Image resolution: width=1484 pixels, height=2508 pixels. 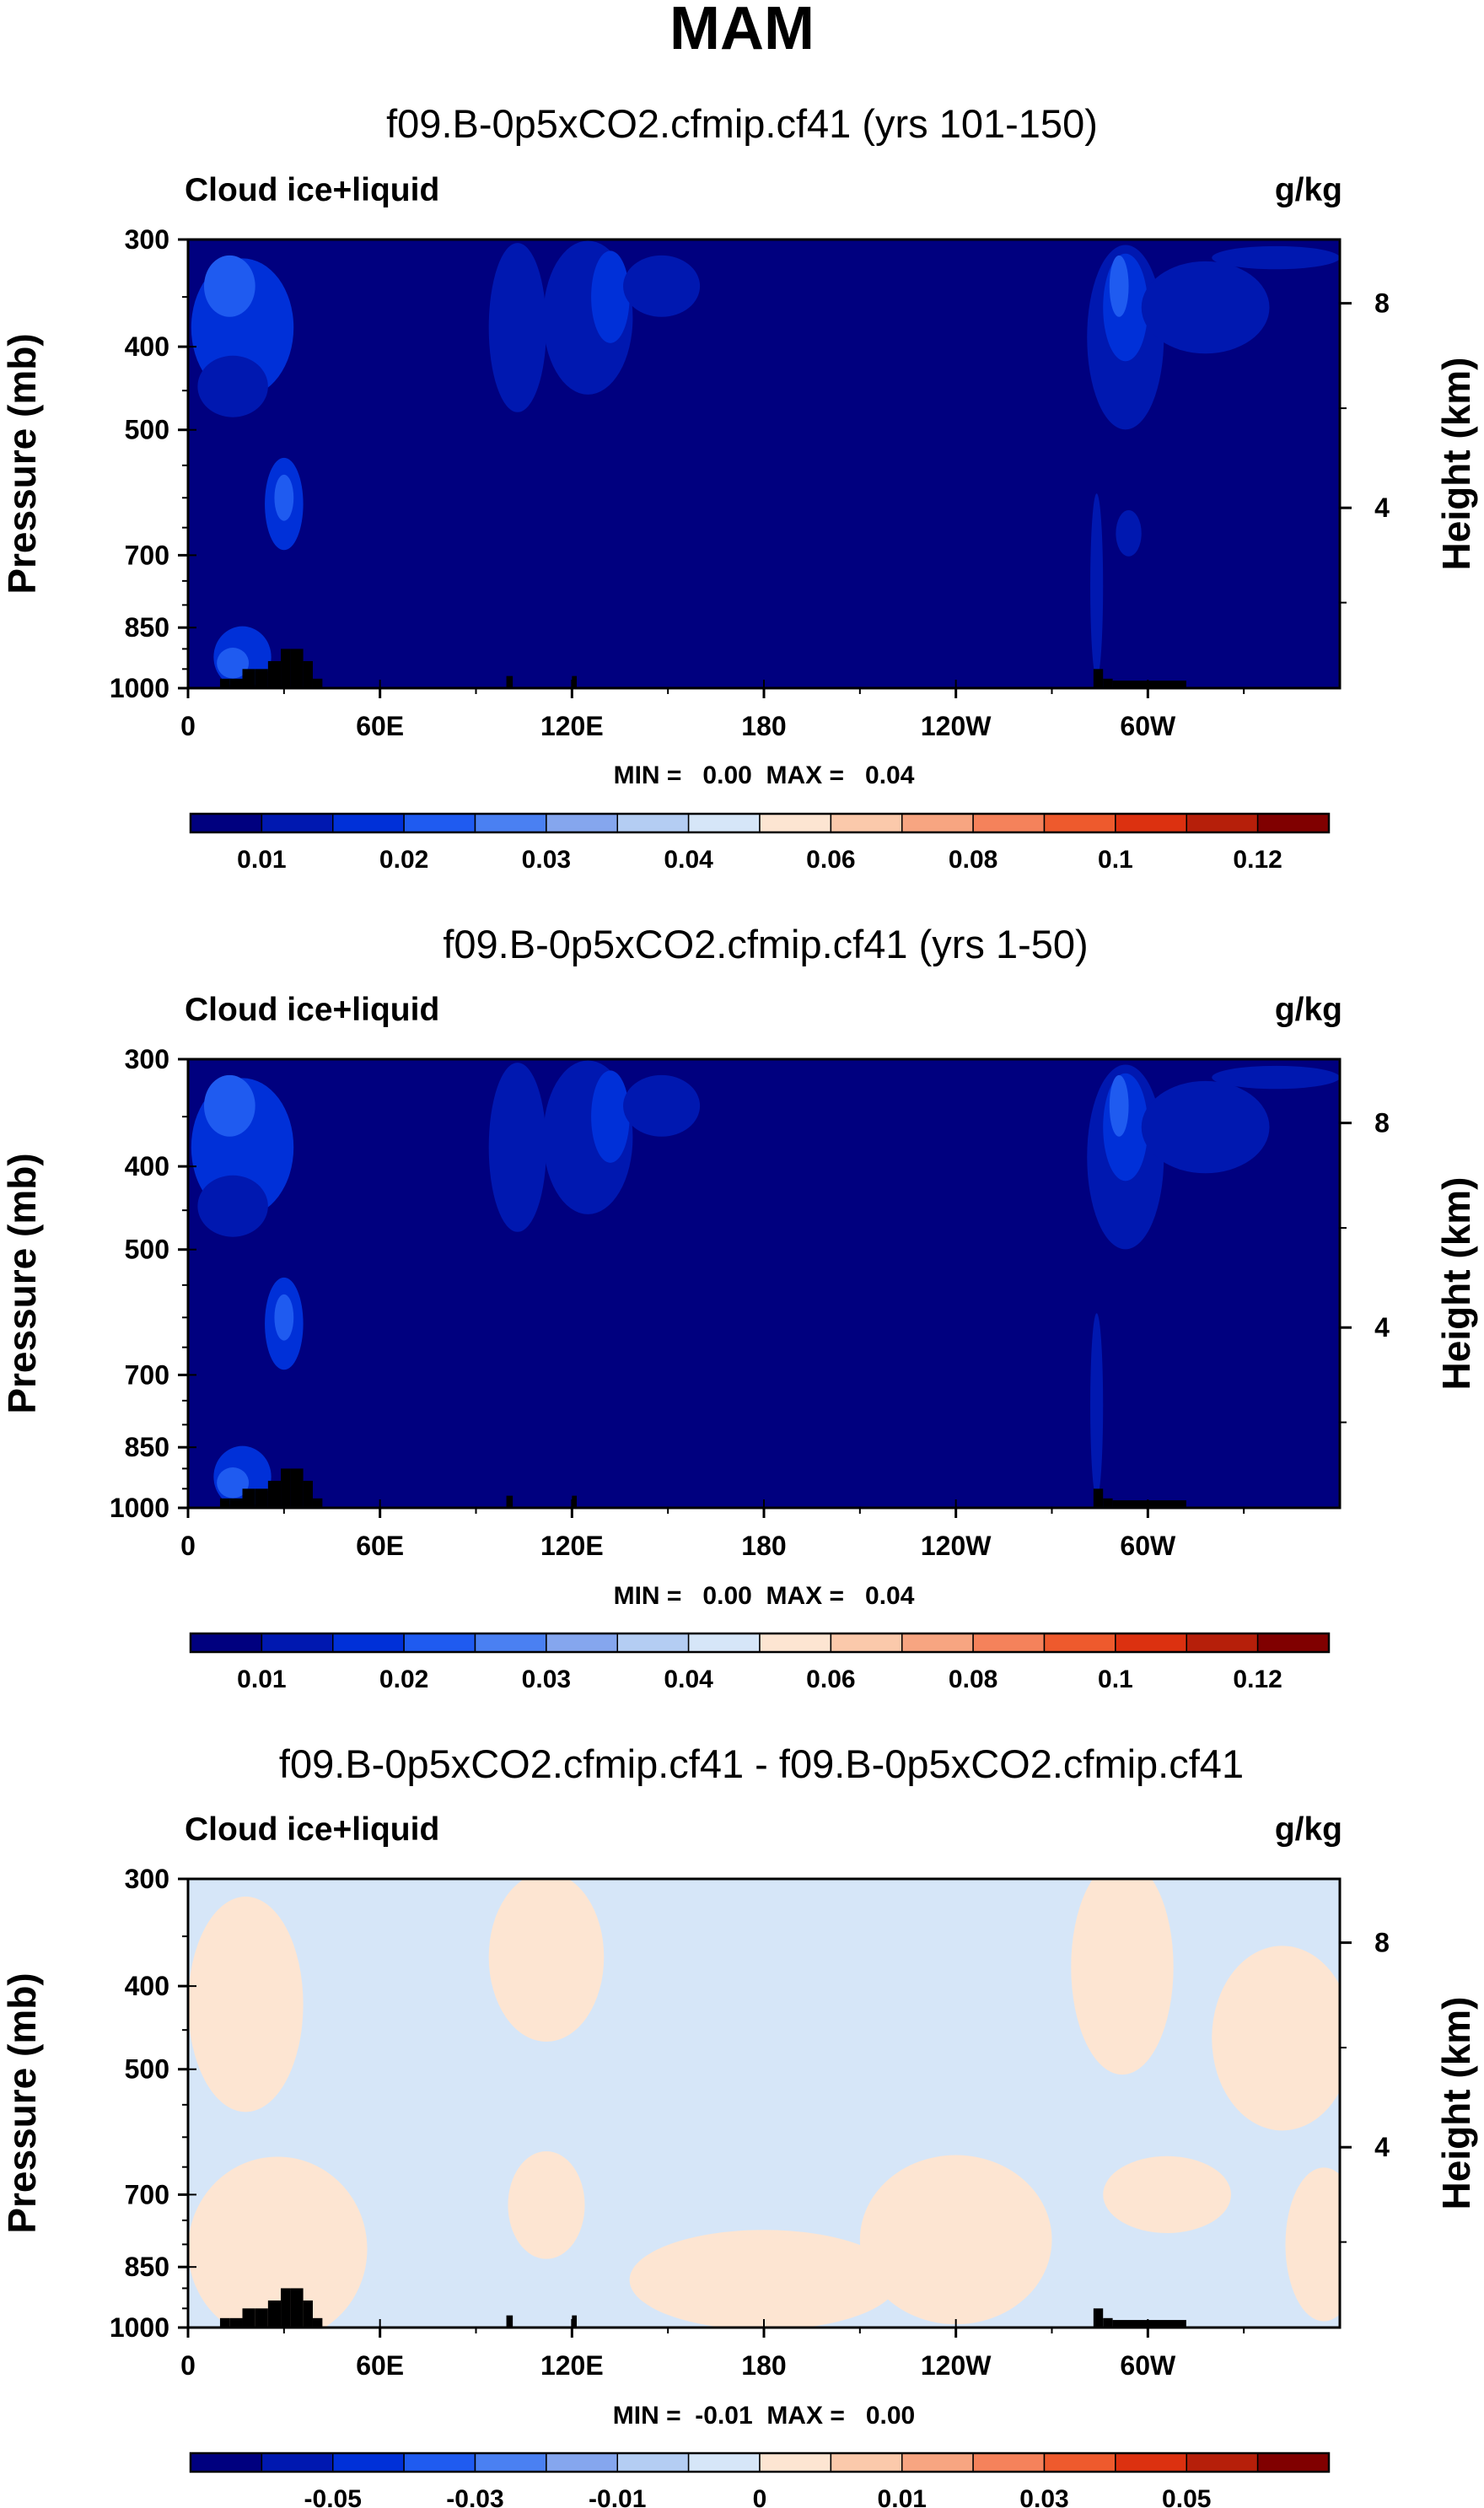 I want to click on panel-2-colorbar-label: 0.08, so click(x=973, y=1679).